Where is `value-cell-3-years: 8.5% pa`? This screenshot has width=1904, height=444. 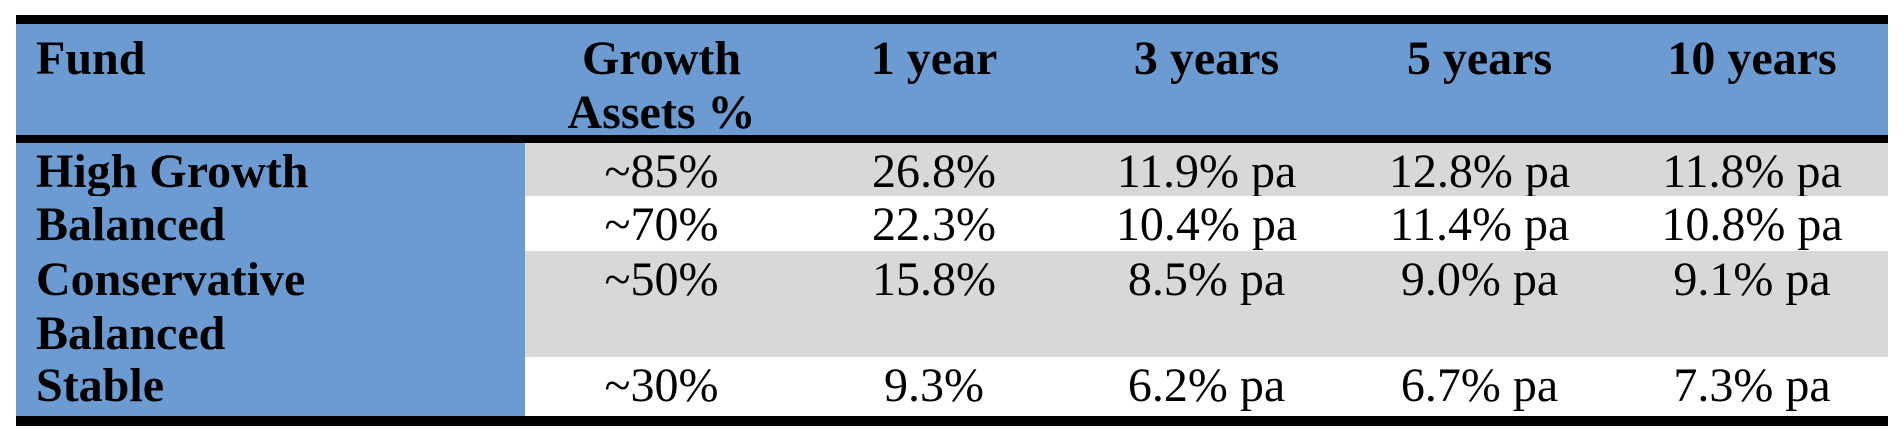
value-cell-3-years: 8.5% pa is located at coordinates (1206, 304).